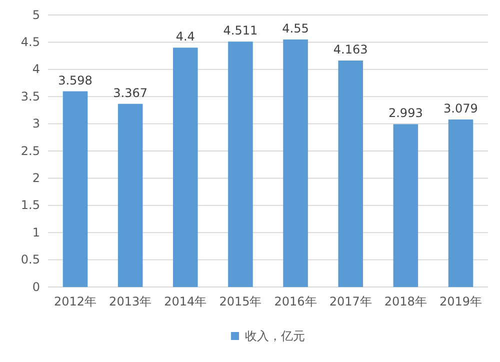 The image size is (500, 362). What do you see at coordinates (185, 37) in the screenshot?
I see `data-label: 4.4` at bounding box center [185, 37].